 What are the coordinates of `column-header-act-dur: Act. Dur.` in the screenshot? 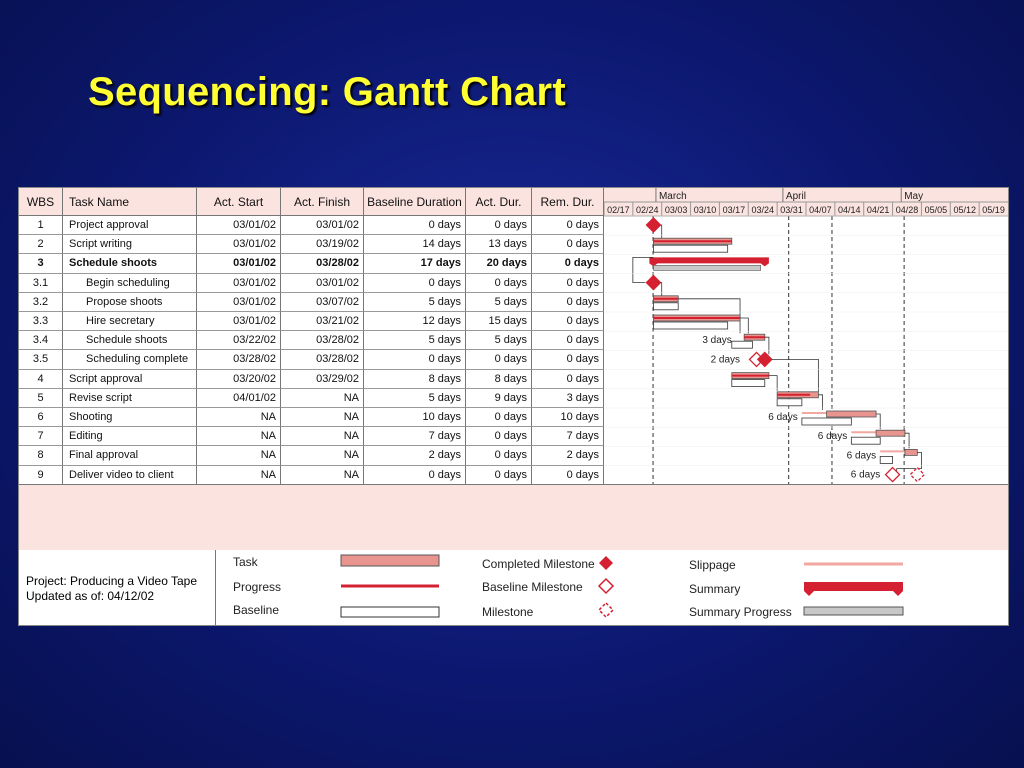 It's located at (499, 202).